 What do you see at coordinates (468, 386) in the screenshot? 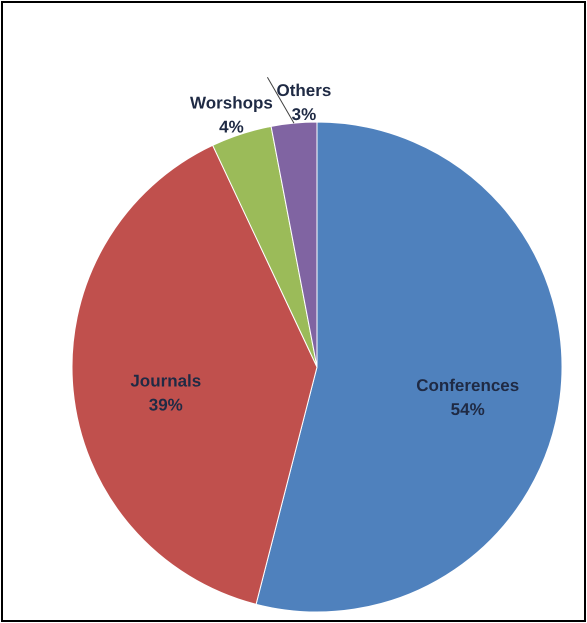
I see `slice-label: Conferences` at bounding box center [468, 386].